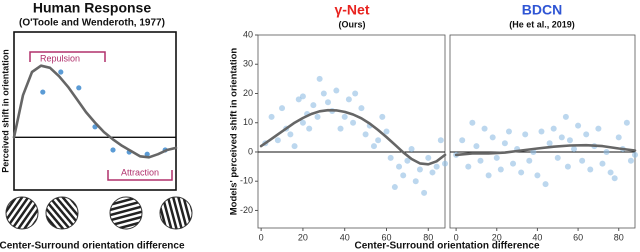 The width and height of the screenshot is (640, 252). I want to click on chart-subtitle: (He et al., 2019), so click(542, 24).